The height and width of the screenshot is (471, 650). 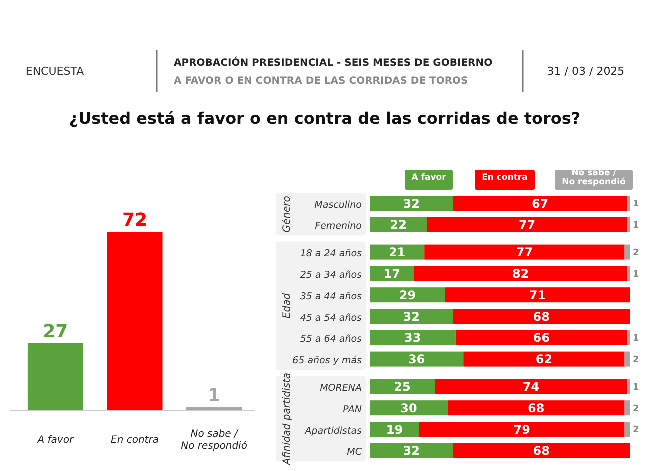 What do you see at coordinates (331, 340) in the screenshot?
I see `y-tick-label: 55 a 64 años` at bounding box center [331, 340].